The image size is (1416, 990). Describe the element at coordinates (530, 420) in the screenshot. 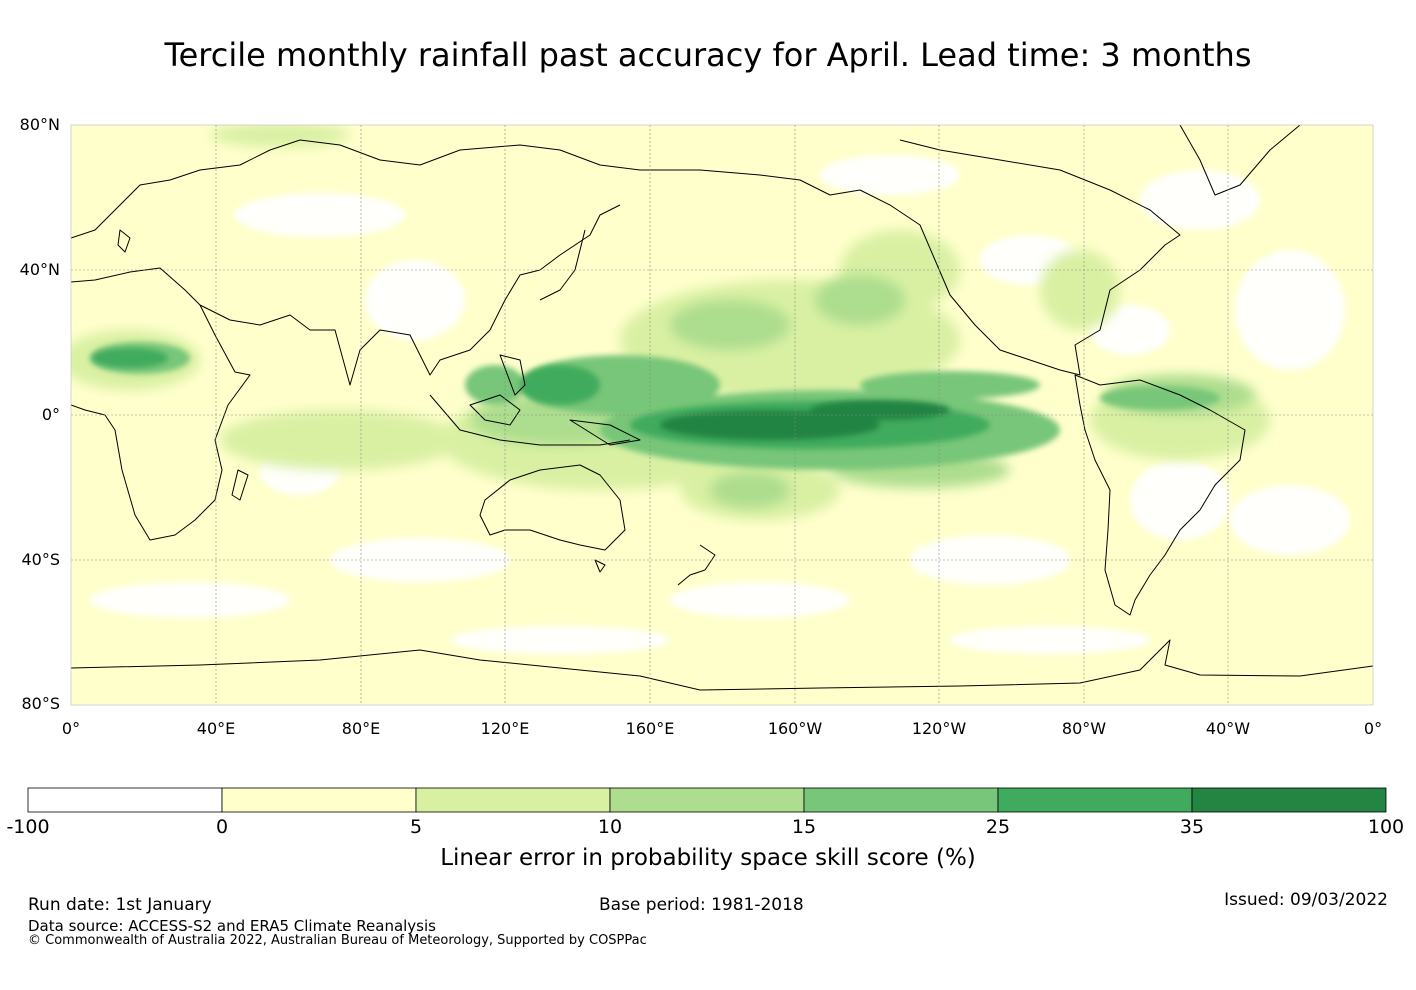

I see `coast-indonesia` at that location.